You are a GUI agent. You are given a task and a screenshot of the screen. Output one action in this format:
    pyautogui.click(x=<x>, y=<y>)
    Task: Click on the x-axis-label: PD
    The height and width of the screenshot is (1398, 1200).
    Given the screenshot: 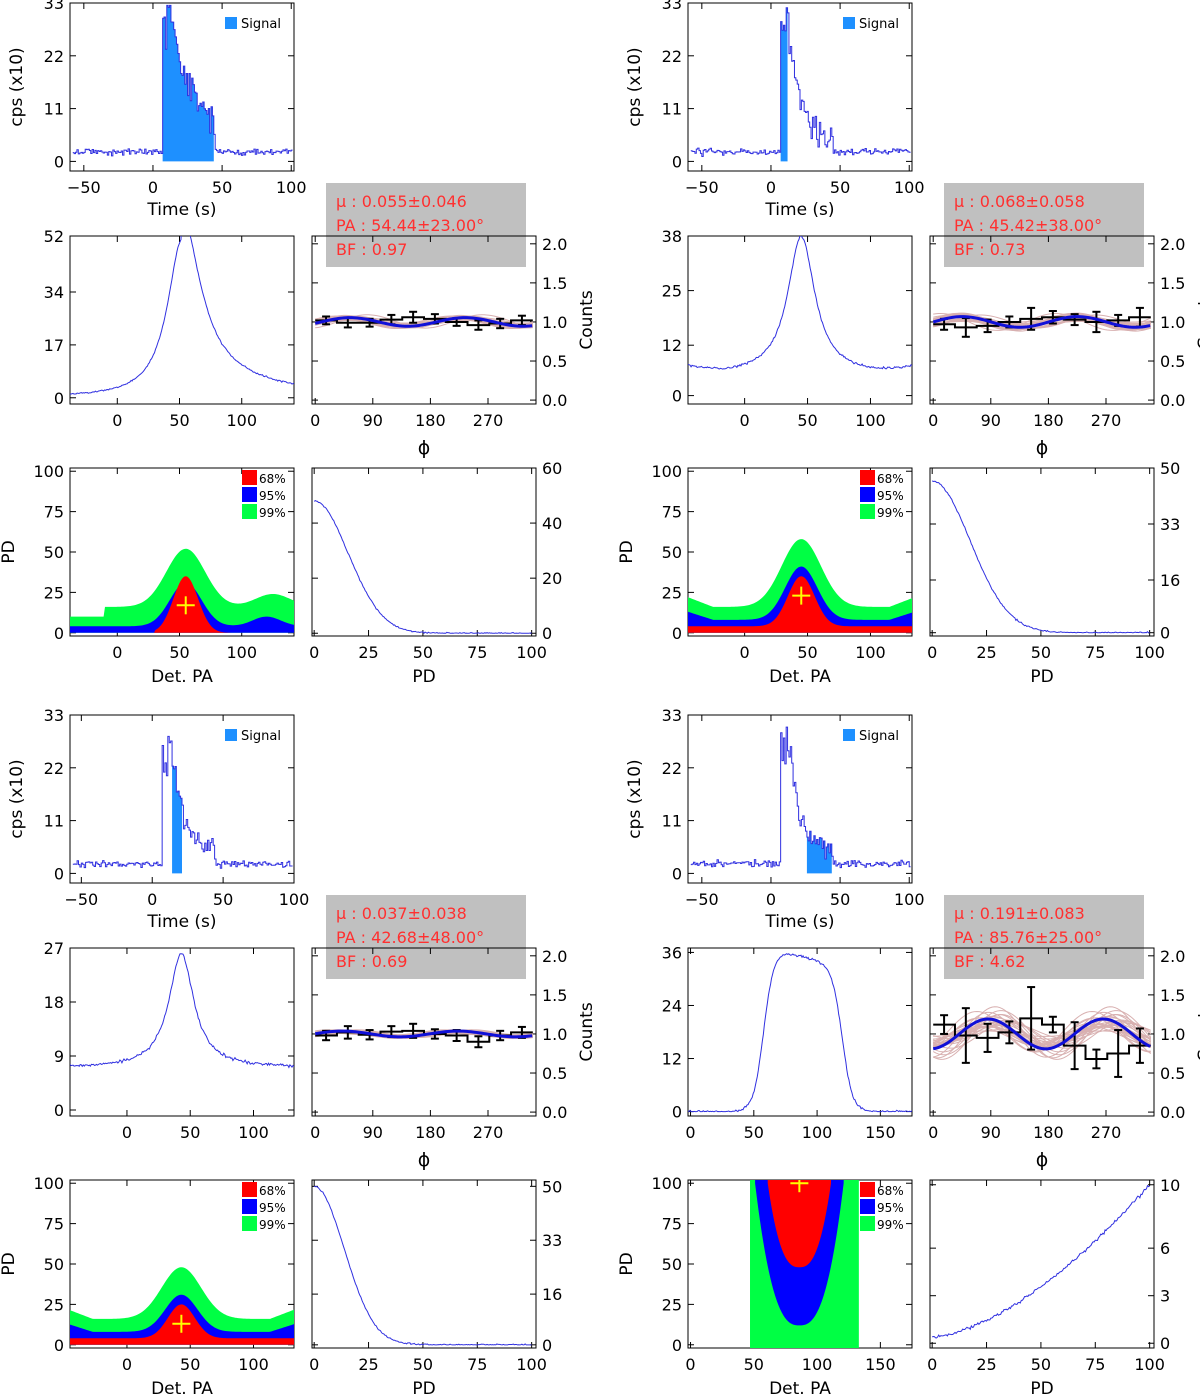 What is the action you would take?
    pyautogui.click(x=423, y=677)
    